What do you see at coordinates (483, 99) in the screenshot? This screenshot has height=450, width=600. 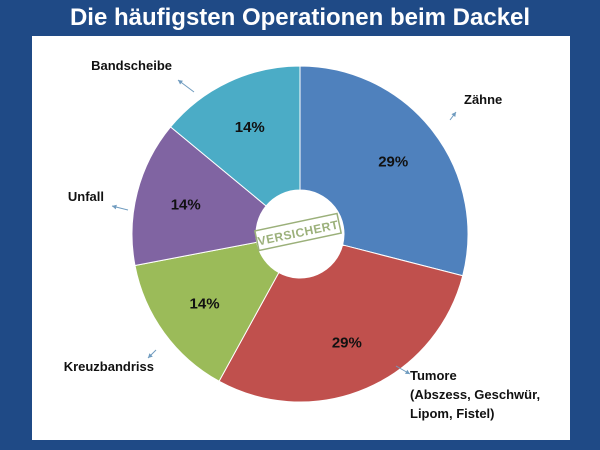 I see `slice-category-label-1: Zähne` at bounding box center [483, 99].